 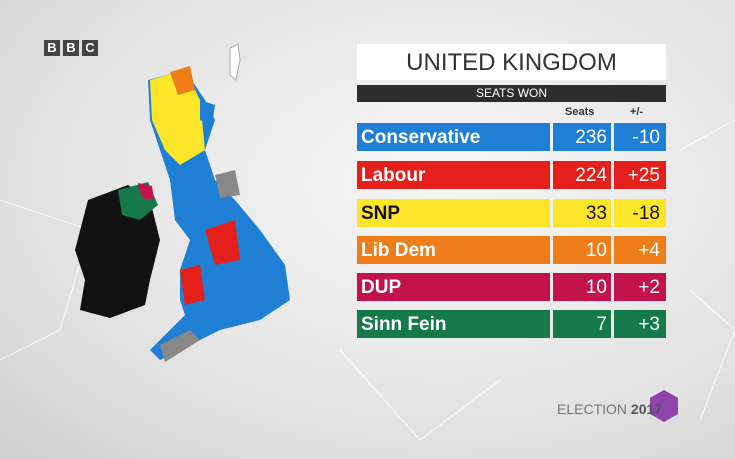 What do you see at coordinates (640, 250) in the screenshot?
I see `seat-change: +4` at bounding box center [640, 250].